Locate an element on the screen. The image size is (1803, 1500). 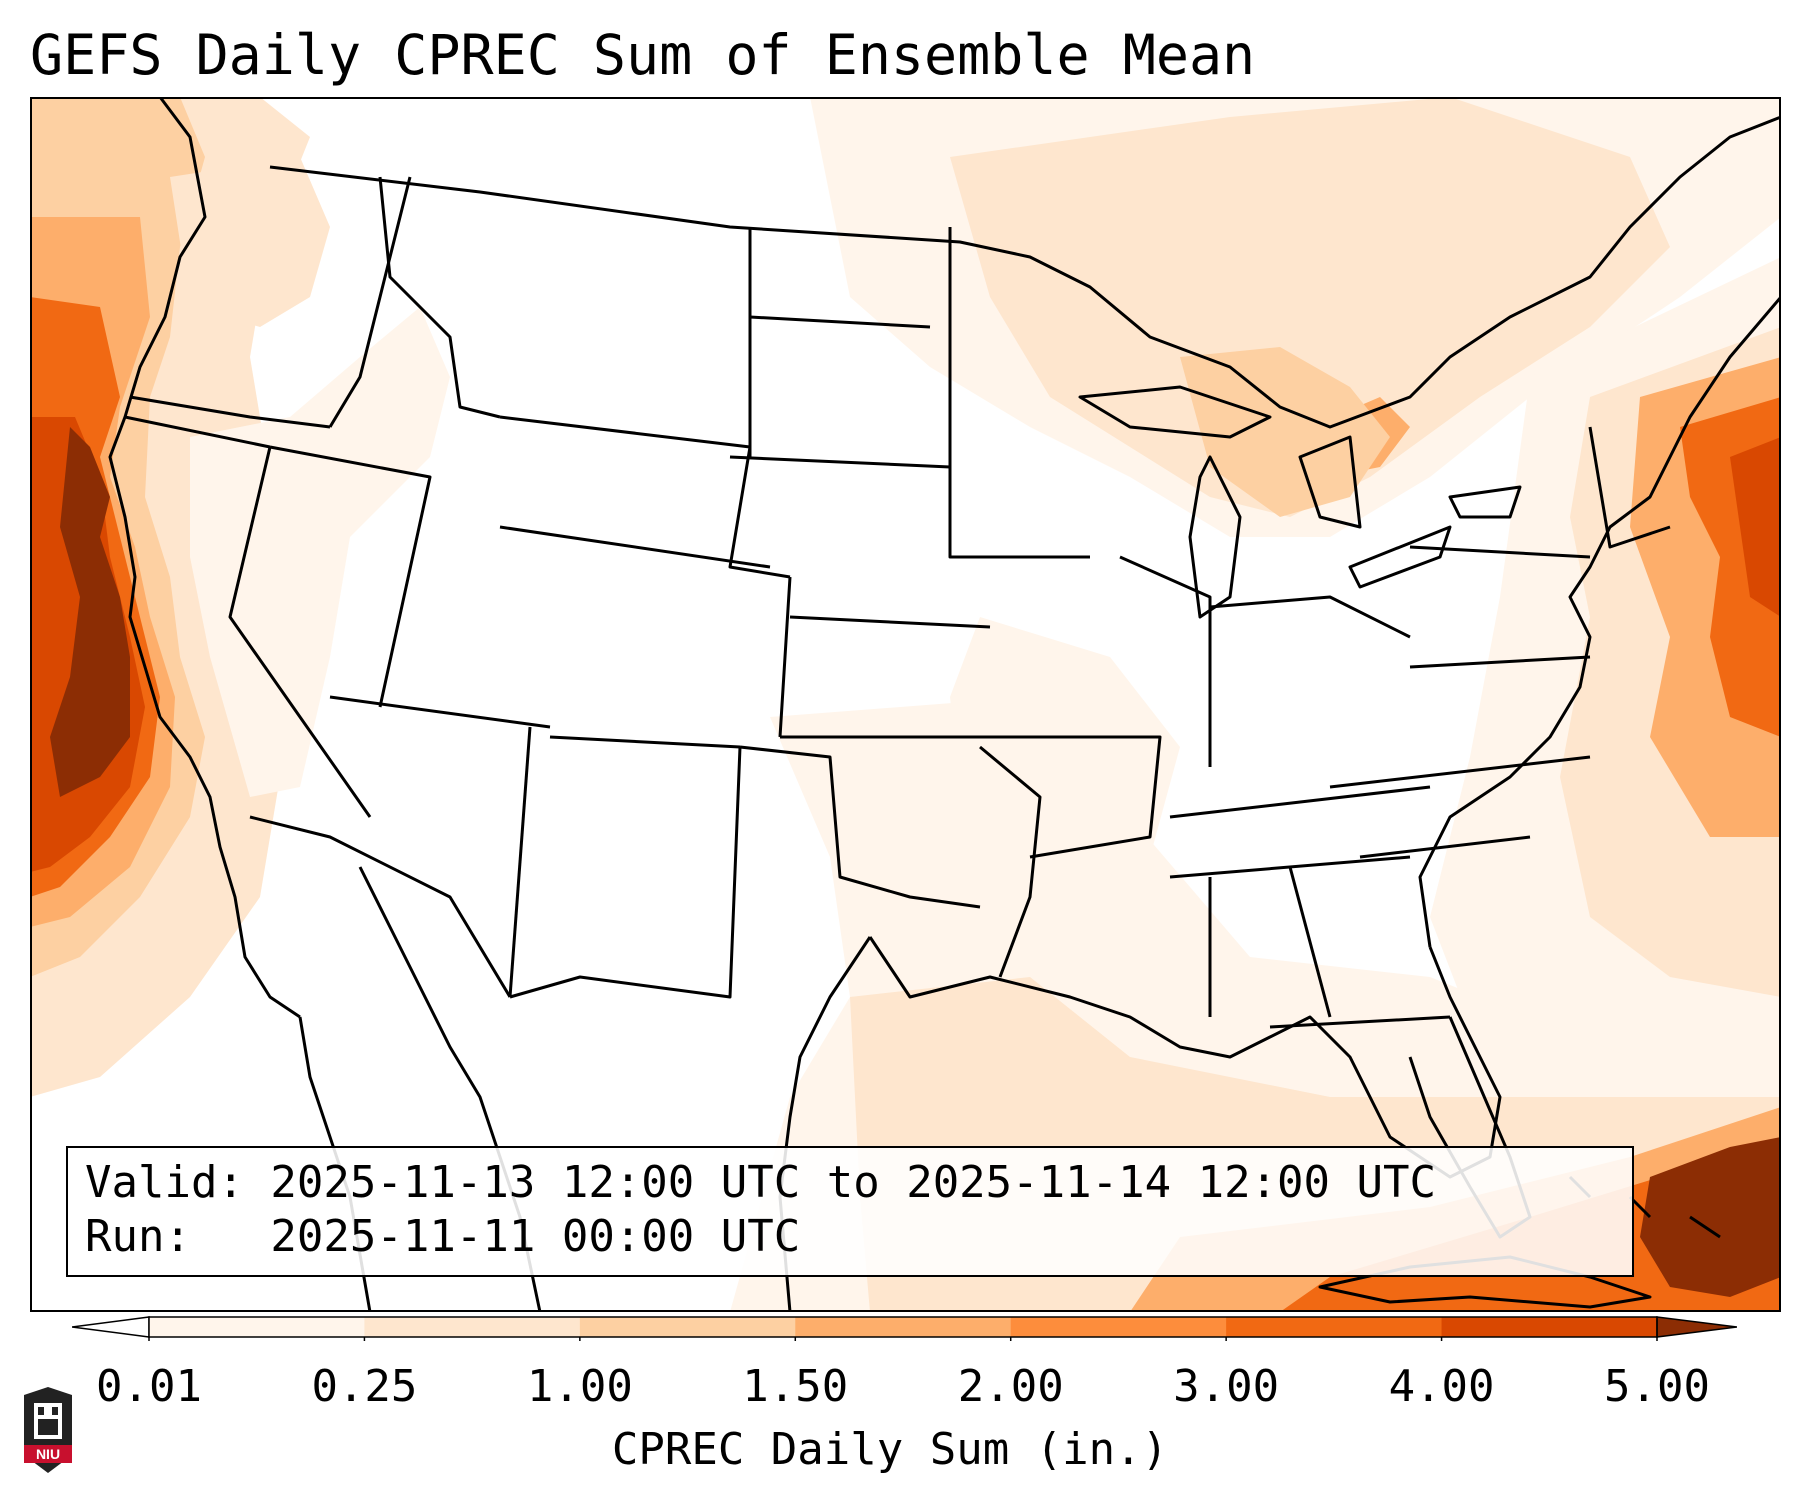
colorbar-tick-label: 1.00 is located at coordinates (579, 1386).